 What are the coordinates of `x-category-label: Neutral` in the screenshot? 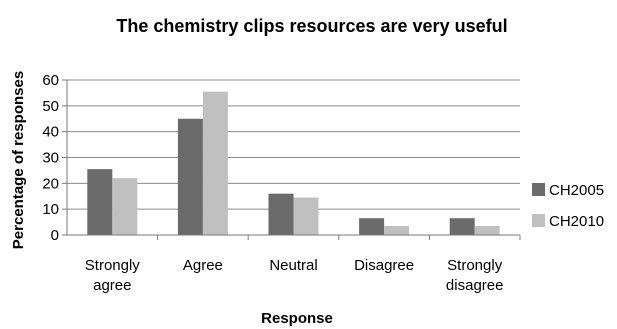 It's located at (293, 265).